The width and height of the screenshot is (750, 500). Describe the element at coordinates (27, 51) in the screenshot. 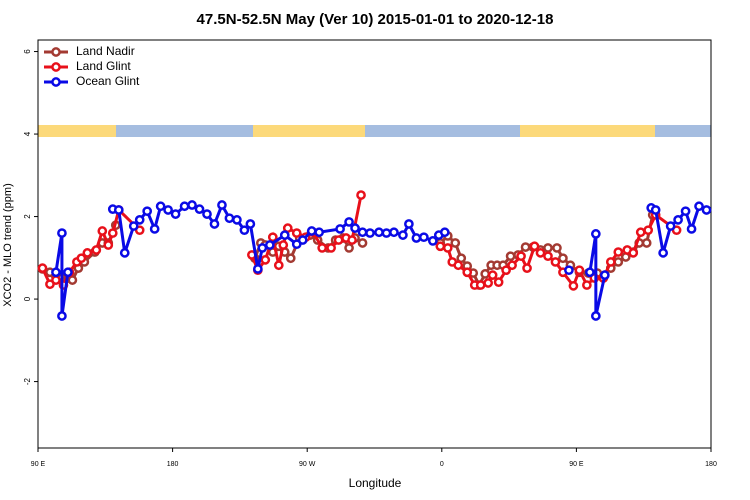

I see `y-tick-label: 6` at that location.